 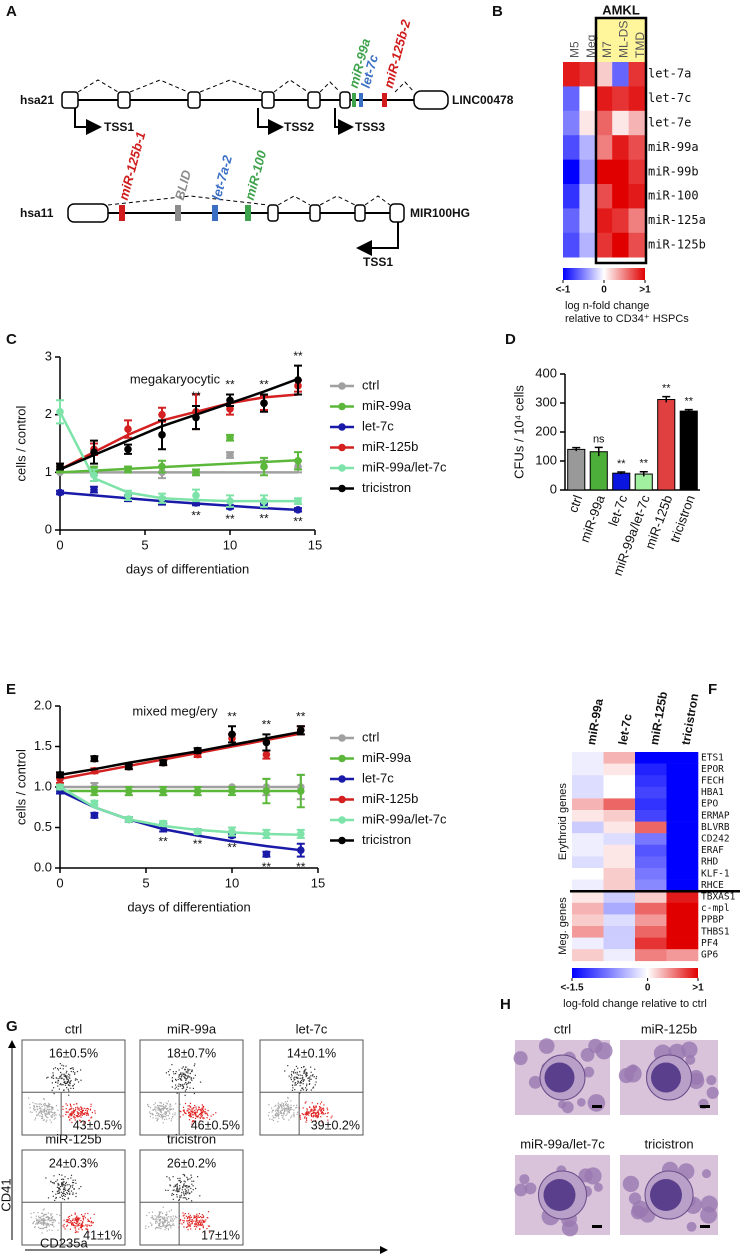 What do you see at coordinates (48, 413) in the screenshot?
I see `y-tick-label: 2` at bounding box center [48, 413].